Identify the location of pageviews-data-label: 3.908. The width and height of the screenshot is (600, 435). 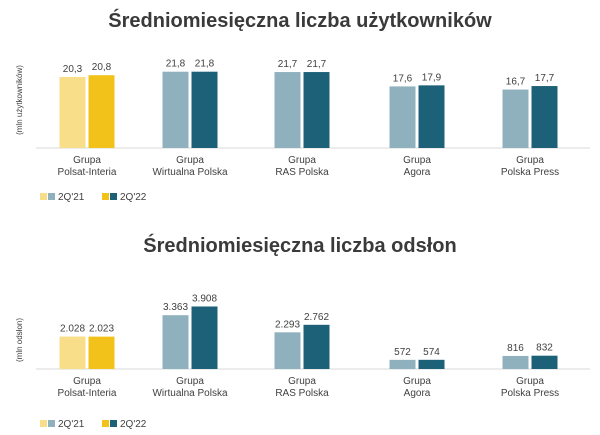
(204, 298).